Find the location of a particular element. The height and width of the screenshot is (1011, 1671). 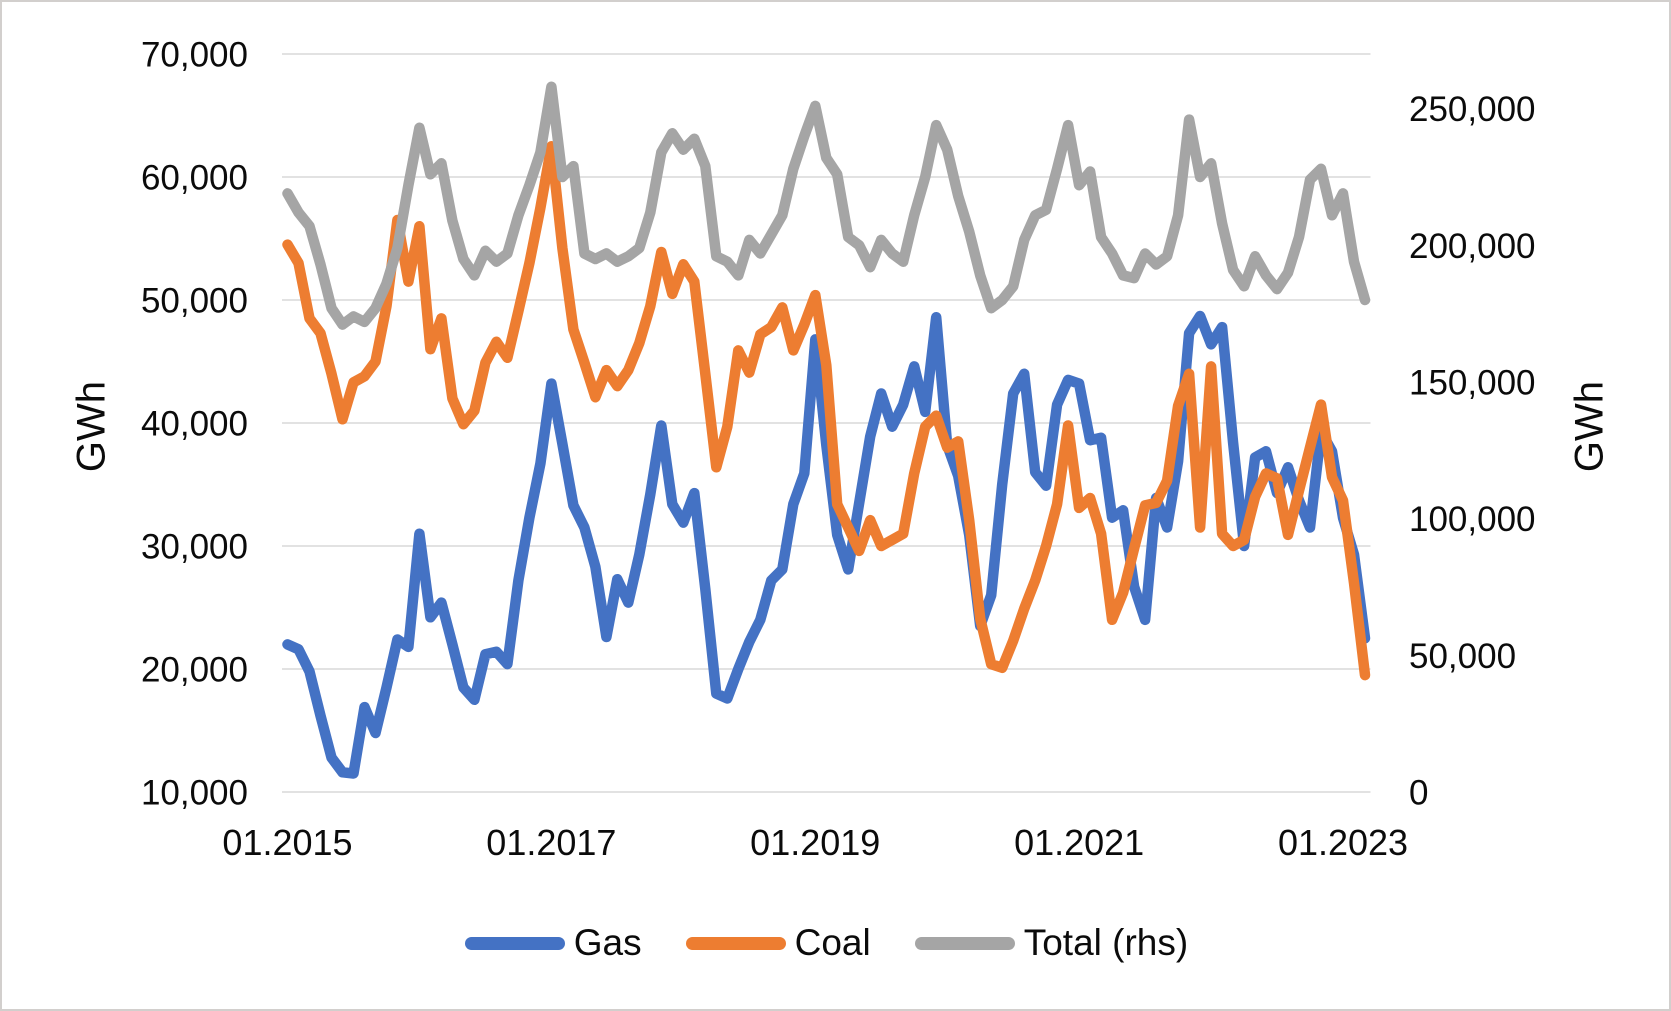

left-axis-tick-label: 20,000 is located at coordinates (194, 670).